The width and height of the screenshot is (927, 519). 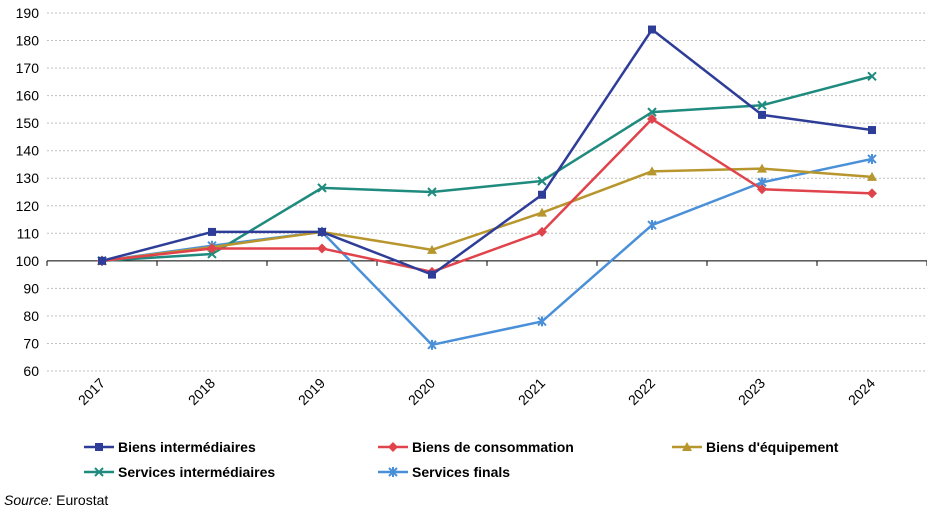 What do you see at coordinates (187, 447) in the screenshot?
I see `legend-label: Biens intermédiaires` at bounding box center [187, 447].